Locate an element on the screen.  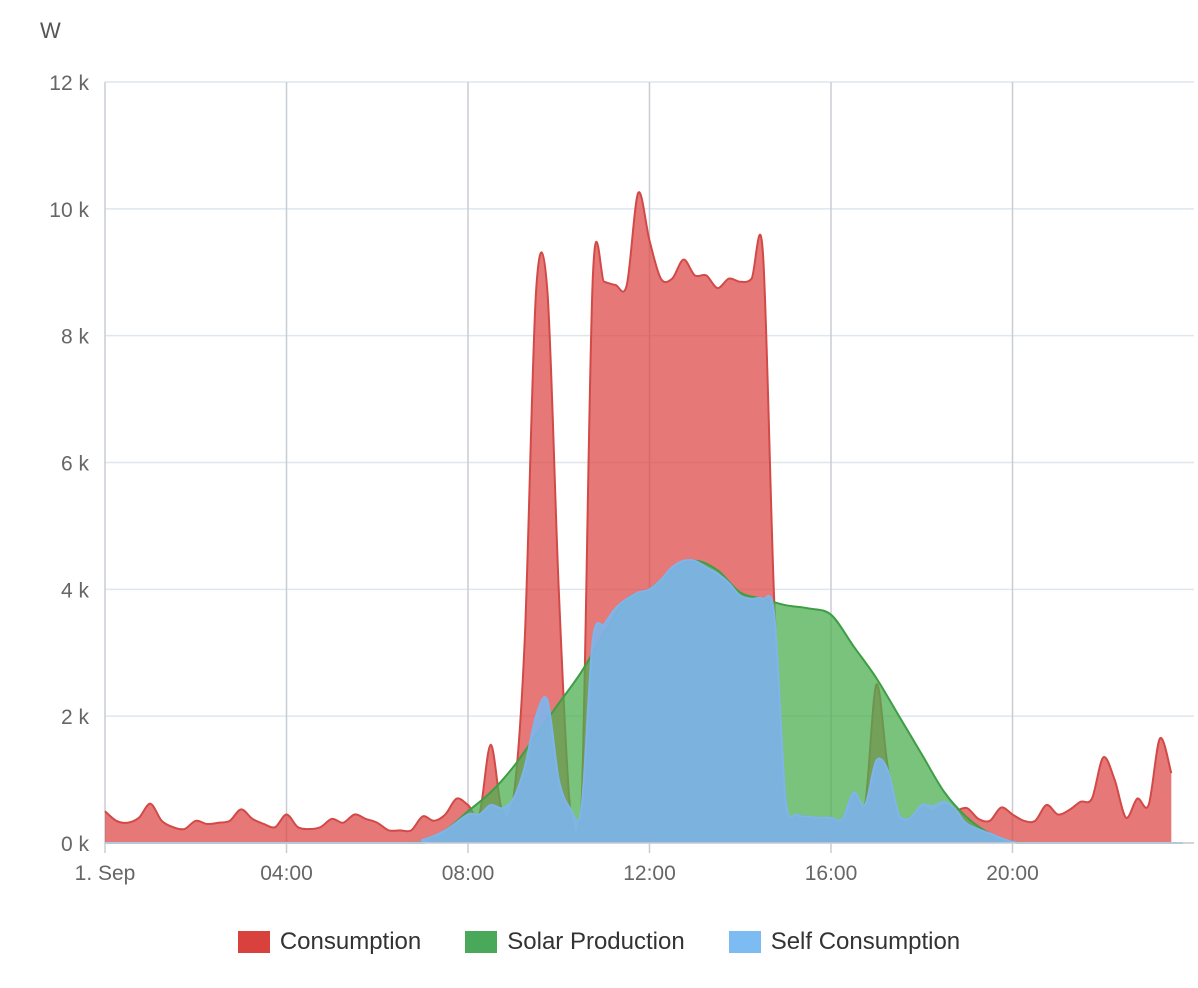
y-axis-unit-label: W is located at coordinates (50, 30).